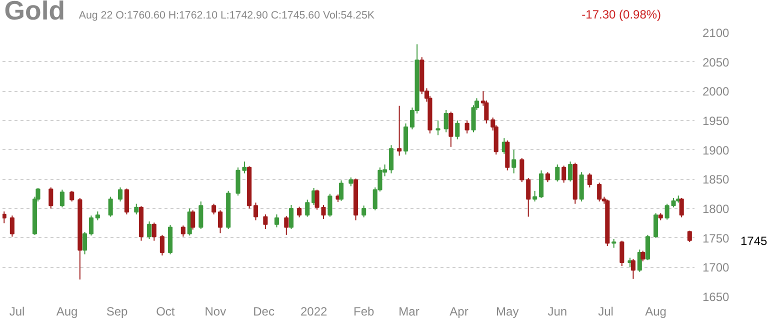  I want to click on y-tick-label: 1800, so click(716, 209).